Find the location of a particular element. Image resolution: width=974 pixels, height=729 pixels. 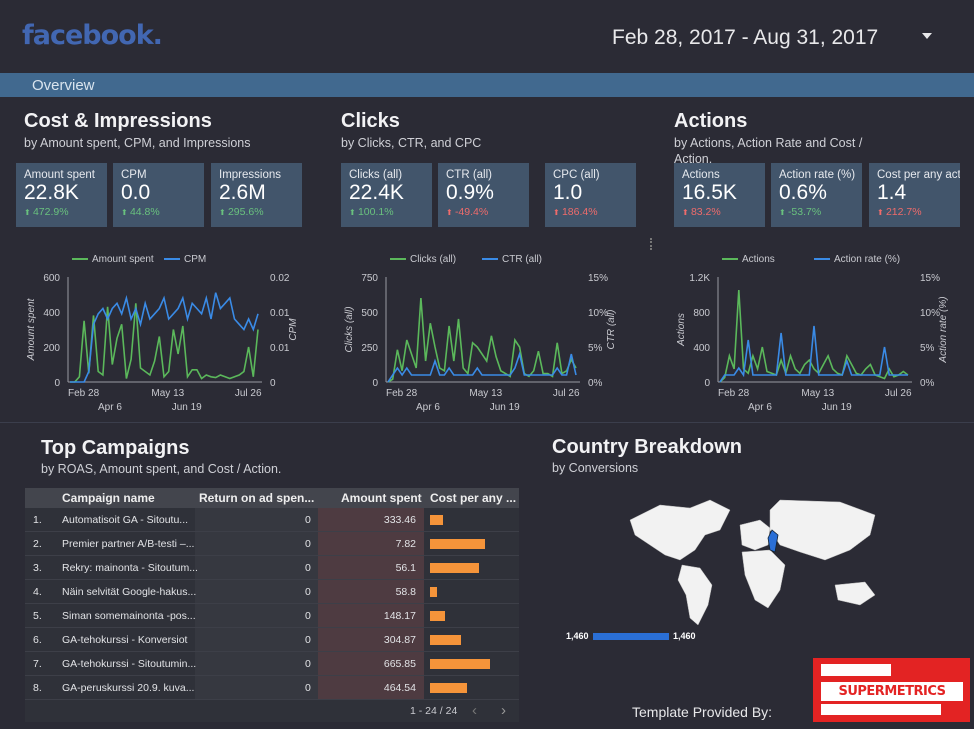

world-map is located at coordinates (755, 565).